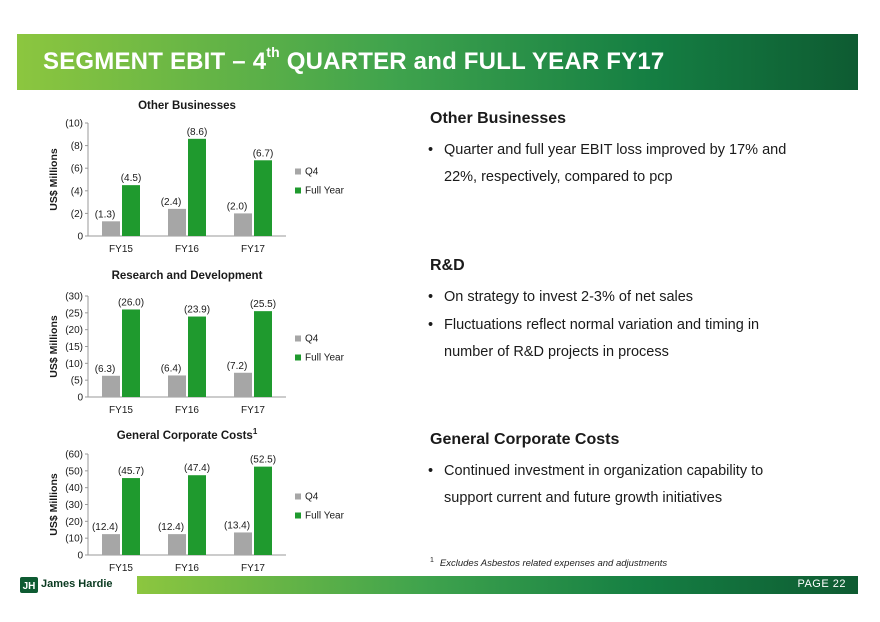 This screenshot has width=880, height=622. I want to click on data-label-full-year: (47.4), so click(197, 468).